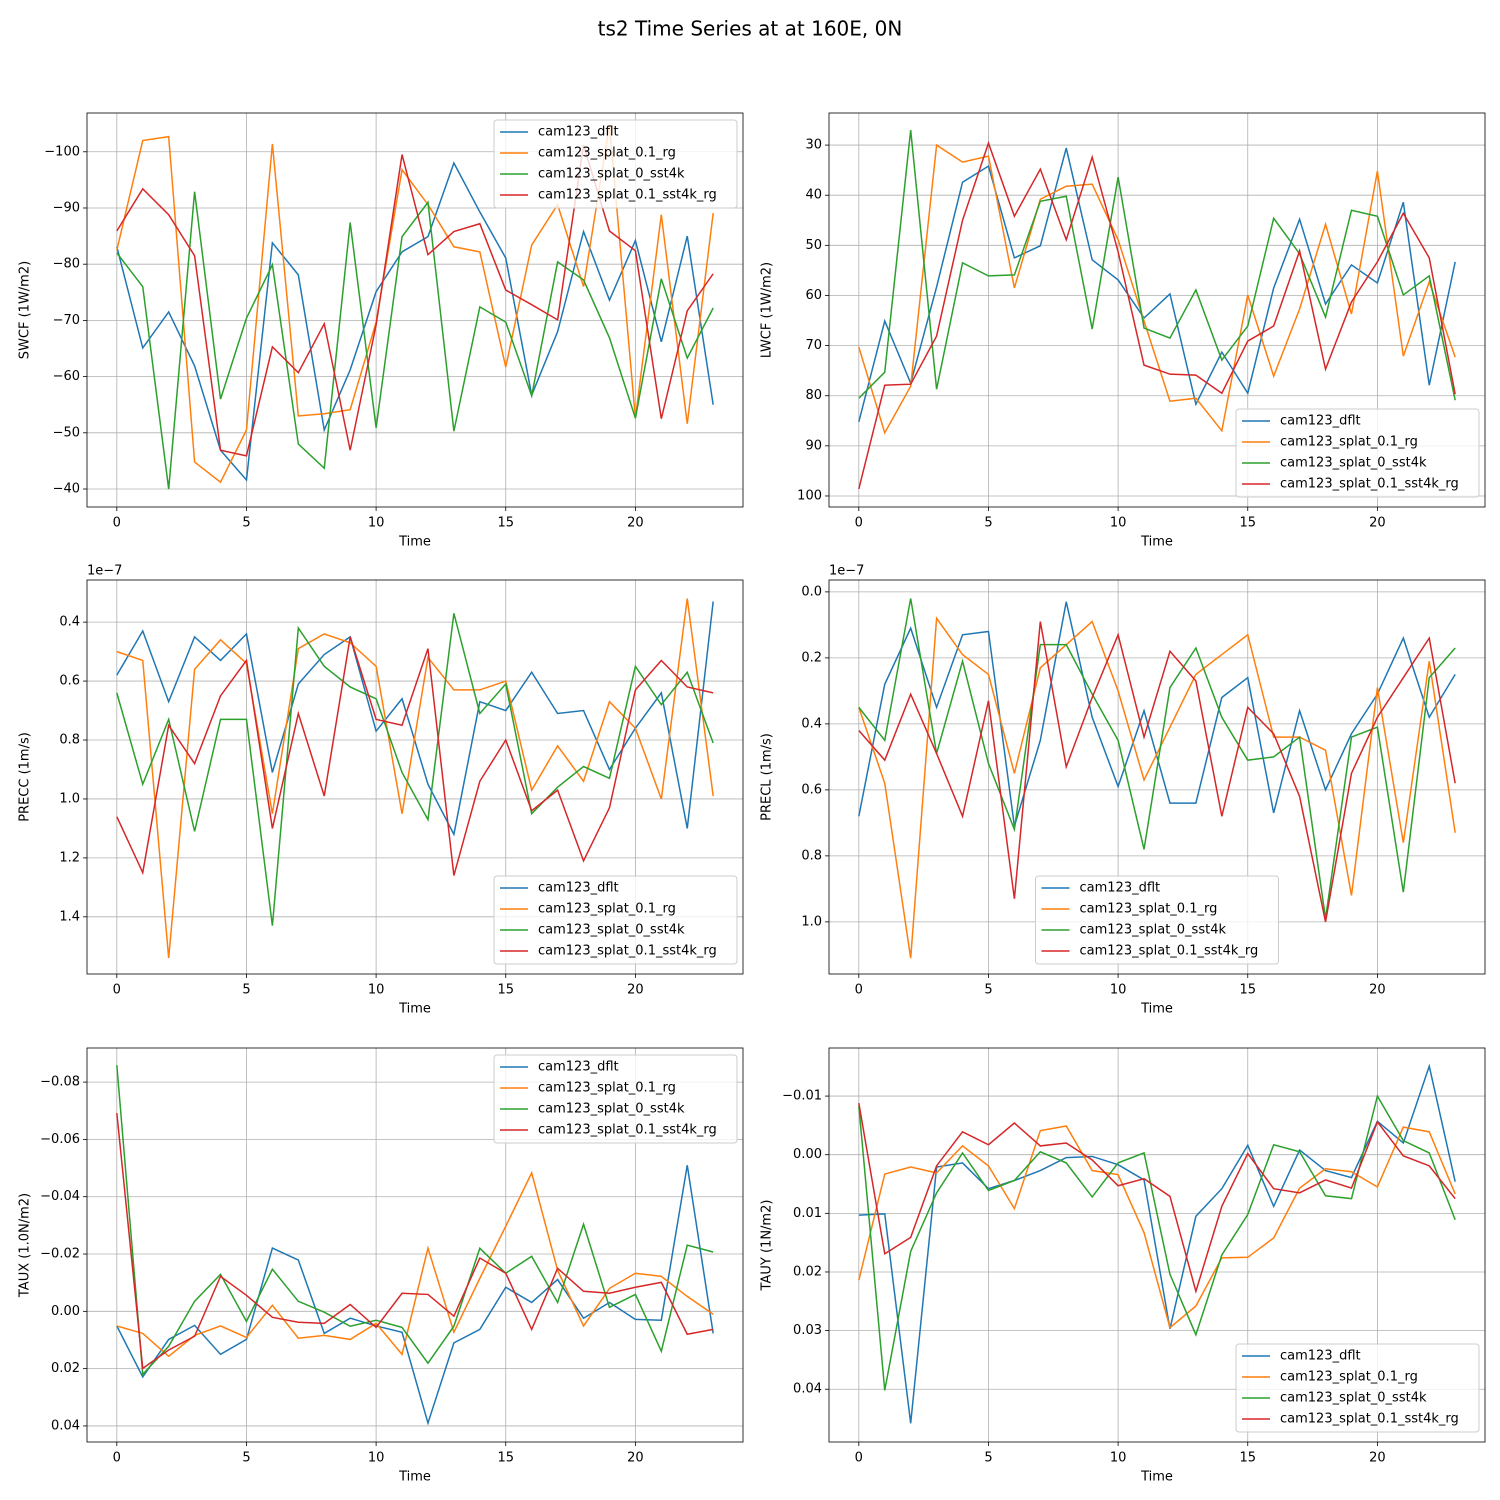 This screenshot has width=1500, height=1500. What do you see at coordinates (811, 921) in the screenshot?
I see `y-tick-label: 1.0` at bounding box center [811, 921].